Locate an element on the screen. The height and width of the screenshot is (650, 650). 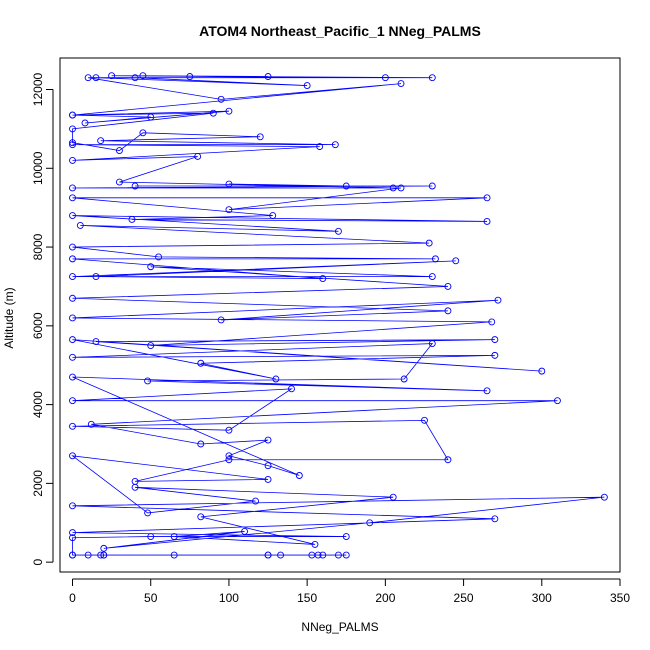
y-tick-label: 2000 is located at coordinates (38, 483).